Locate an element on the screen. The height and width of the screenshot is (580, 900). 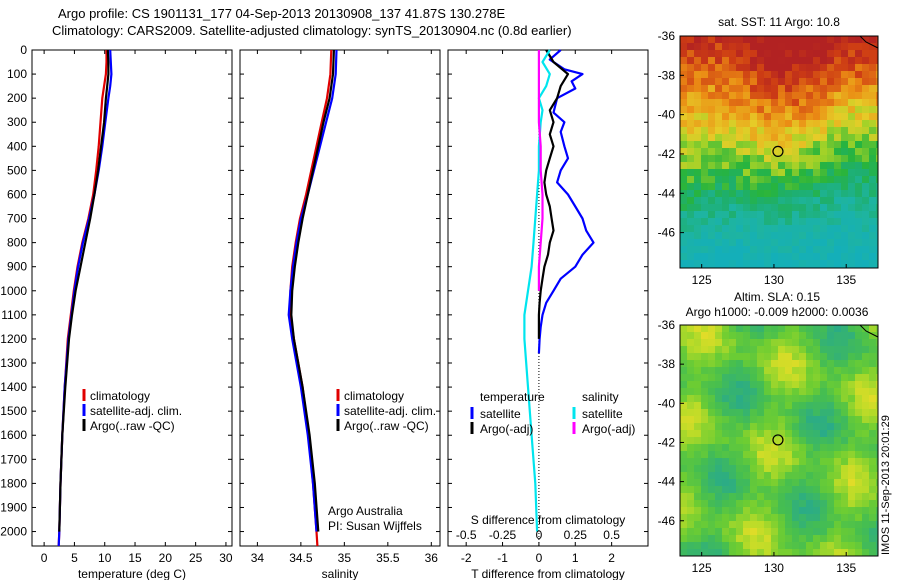
legend-label: satellite-adj. clim. is located at coordinates (390, 411).